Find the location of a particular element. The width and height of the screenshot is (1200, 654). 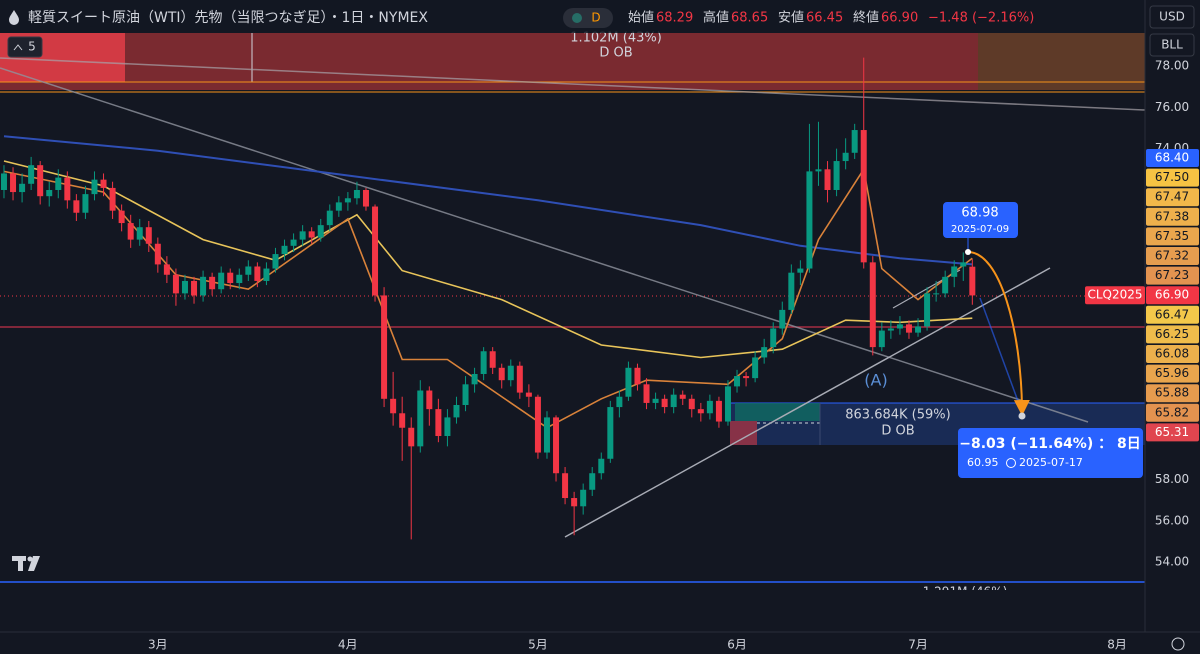

price-label: 67.23 is located at coordinates (1172, 275).